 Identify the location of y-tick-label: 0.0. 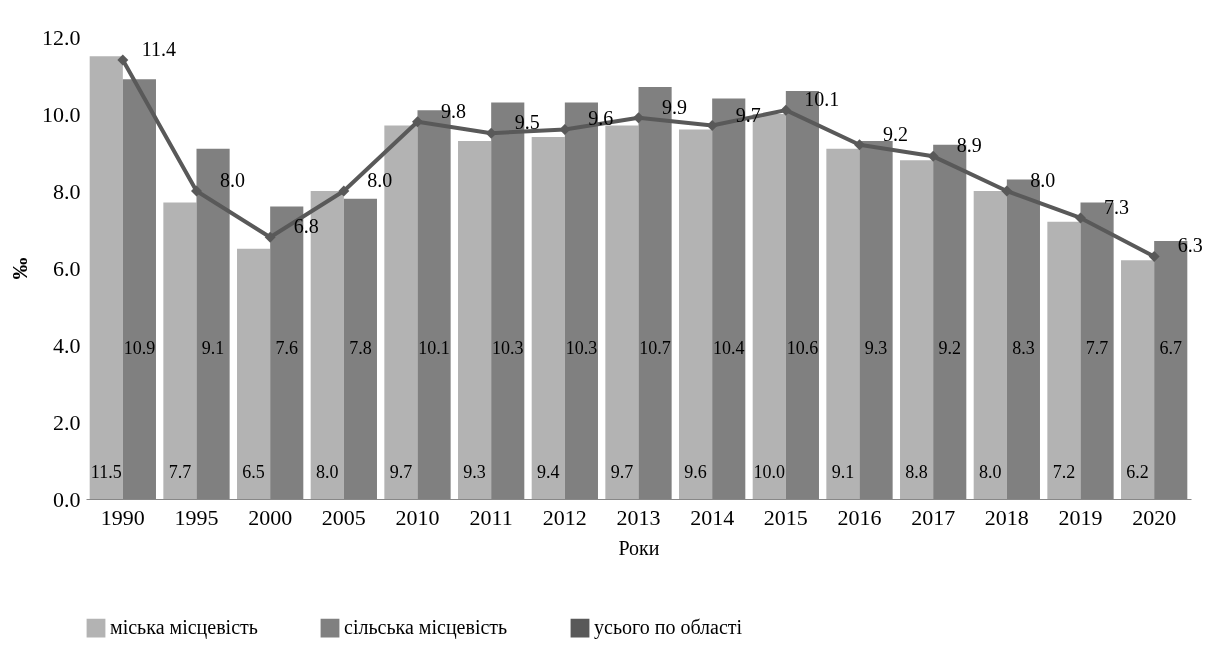
(67, 499).